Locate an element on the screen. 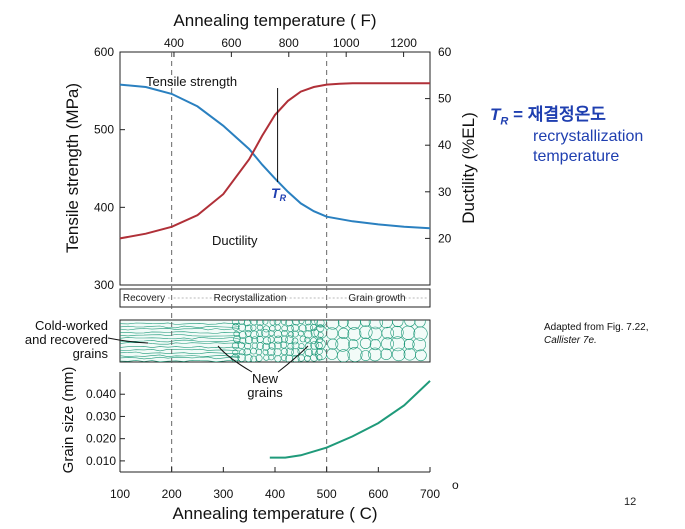 The height and width of the screenshot is (529, 685). cold-worked-label-line3: grains is located at coordinates (91, 353).